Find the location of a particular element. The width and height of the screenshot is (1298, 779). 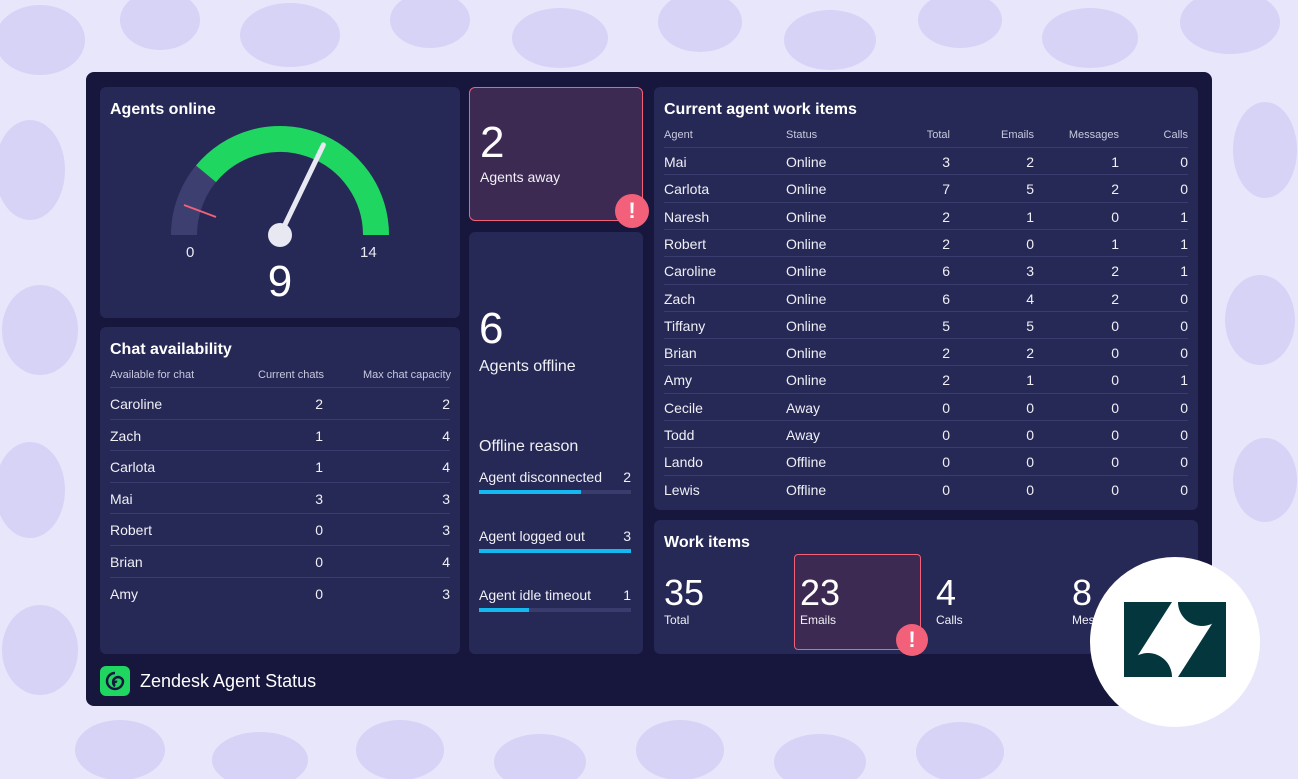

wi-agent: Lewis is located at coordinates (682, 489).